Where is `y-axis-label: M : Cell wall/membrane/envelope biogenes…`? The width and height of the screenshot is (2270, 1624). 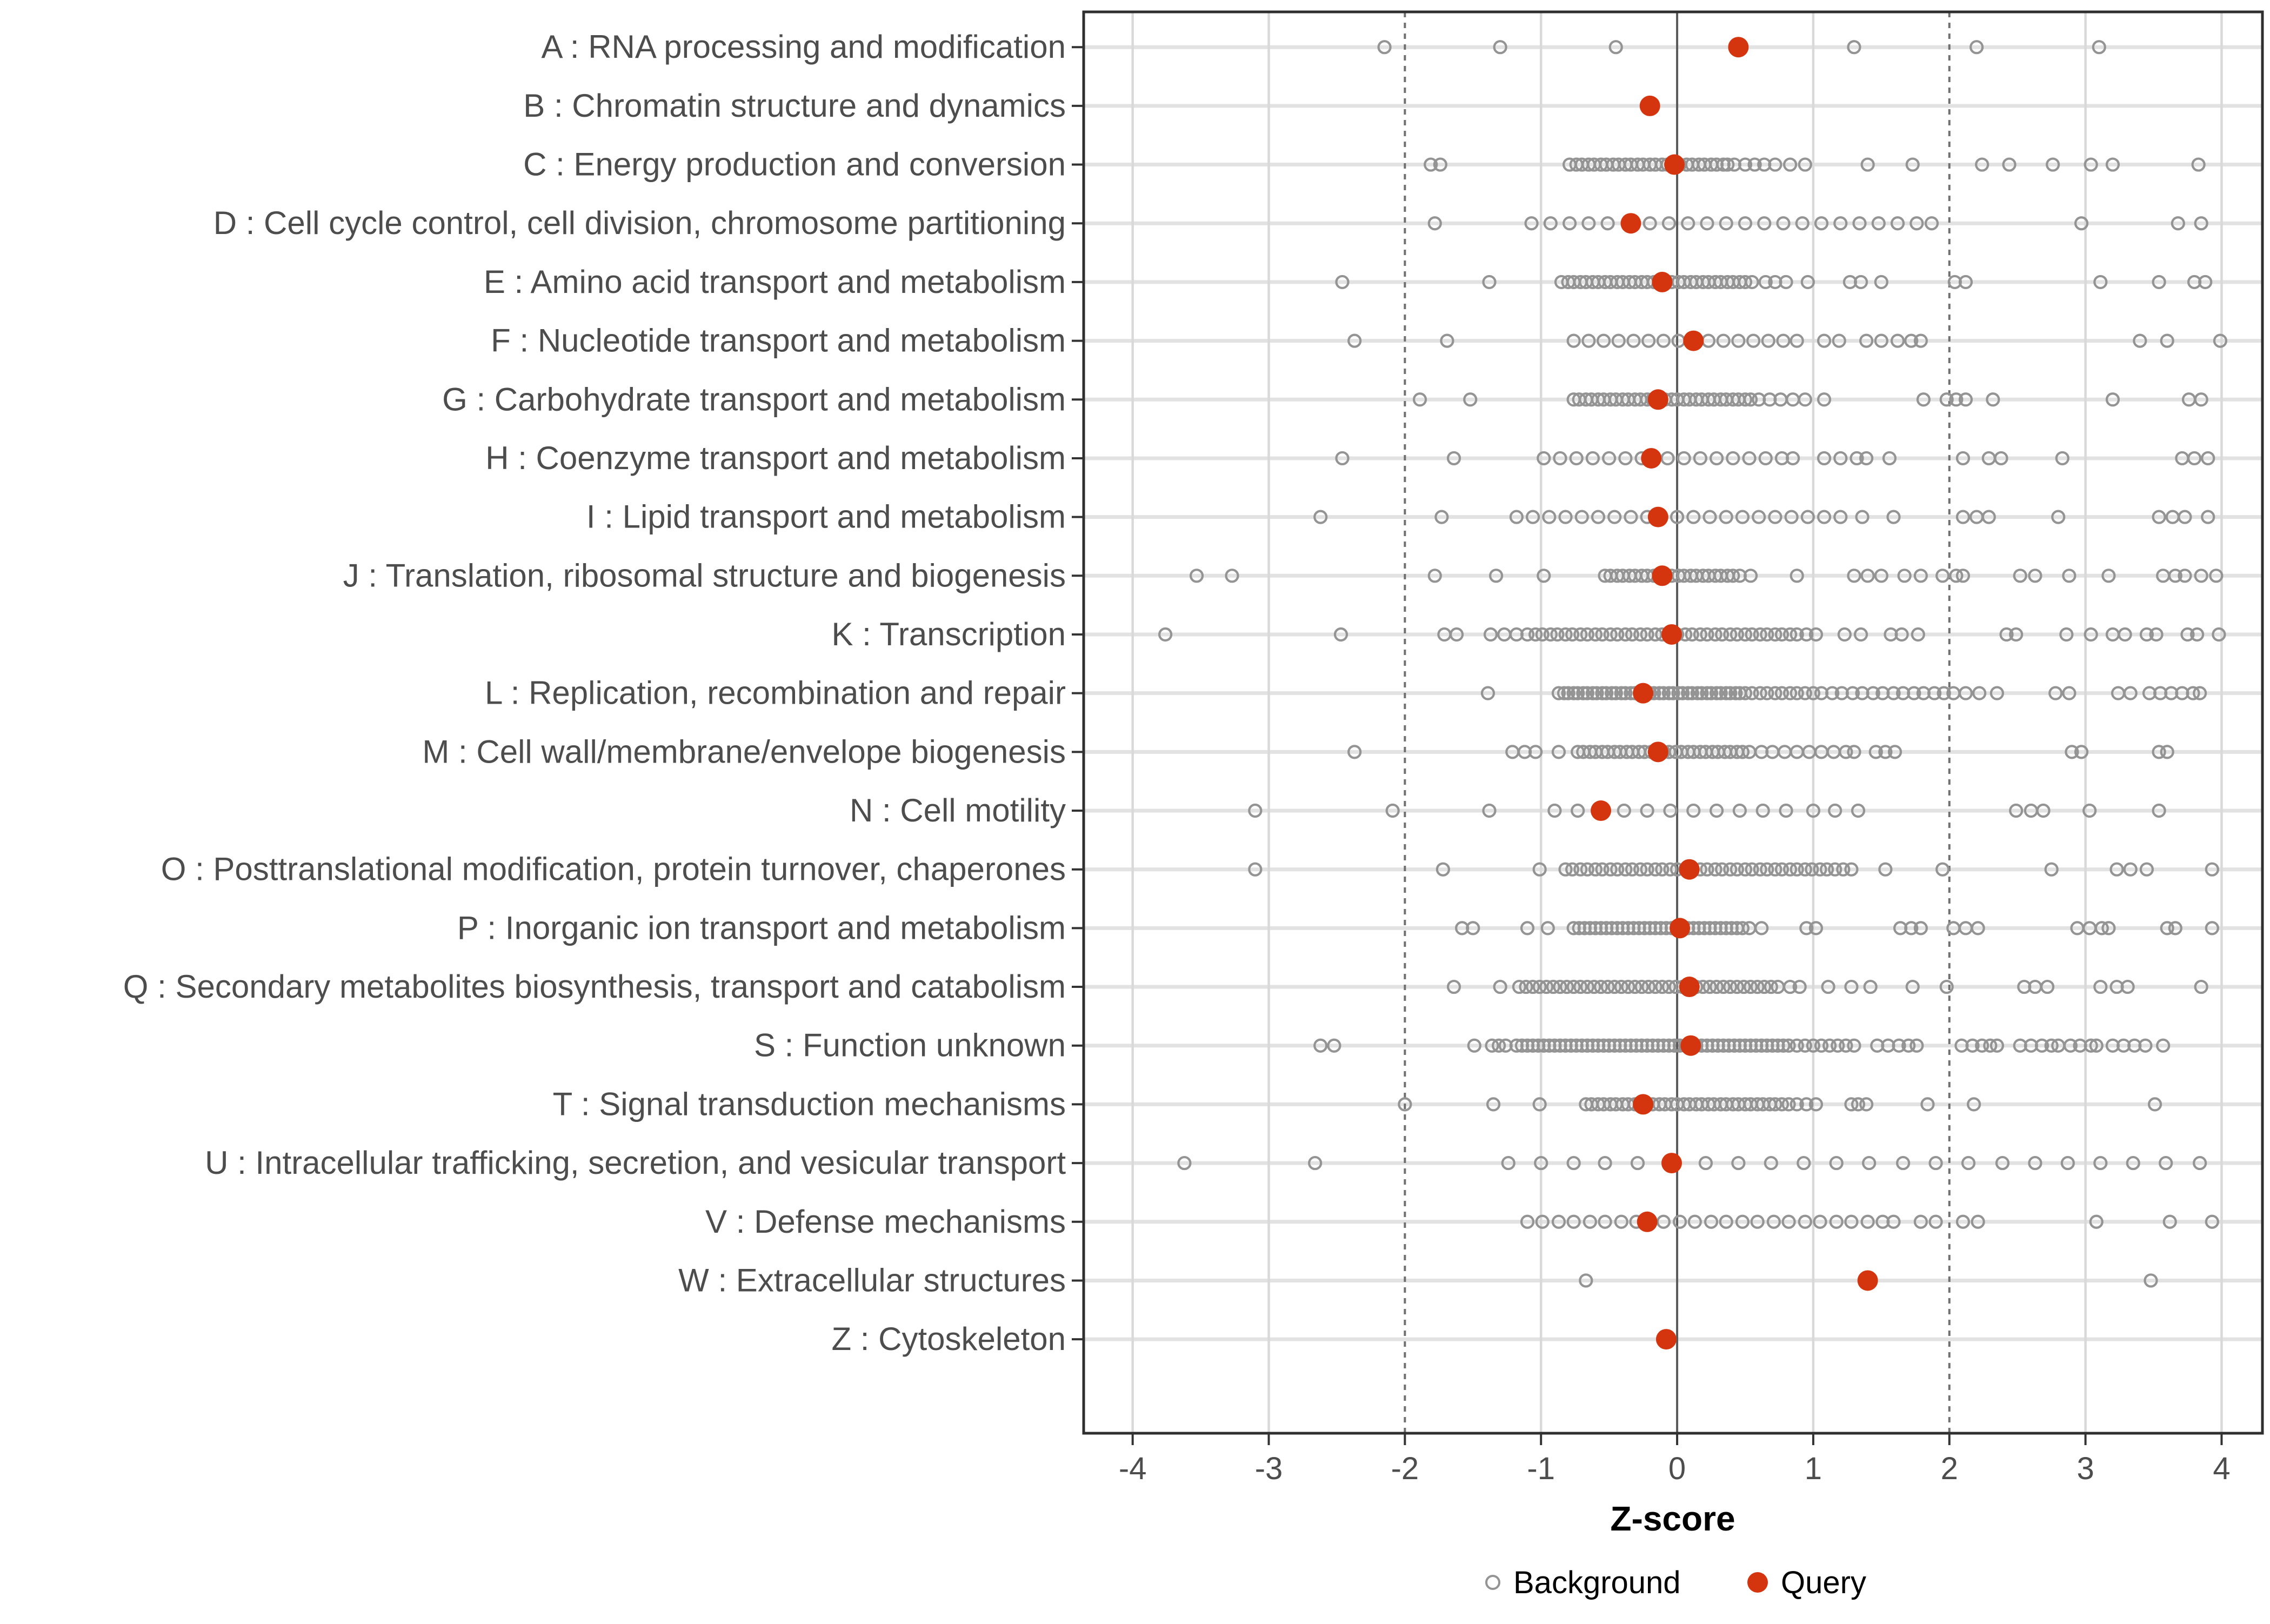
y-axis-label: M : Cell wall/membrane/envelope biogenes… is located at coordinates (744, 751).